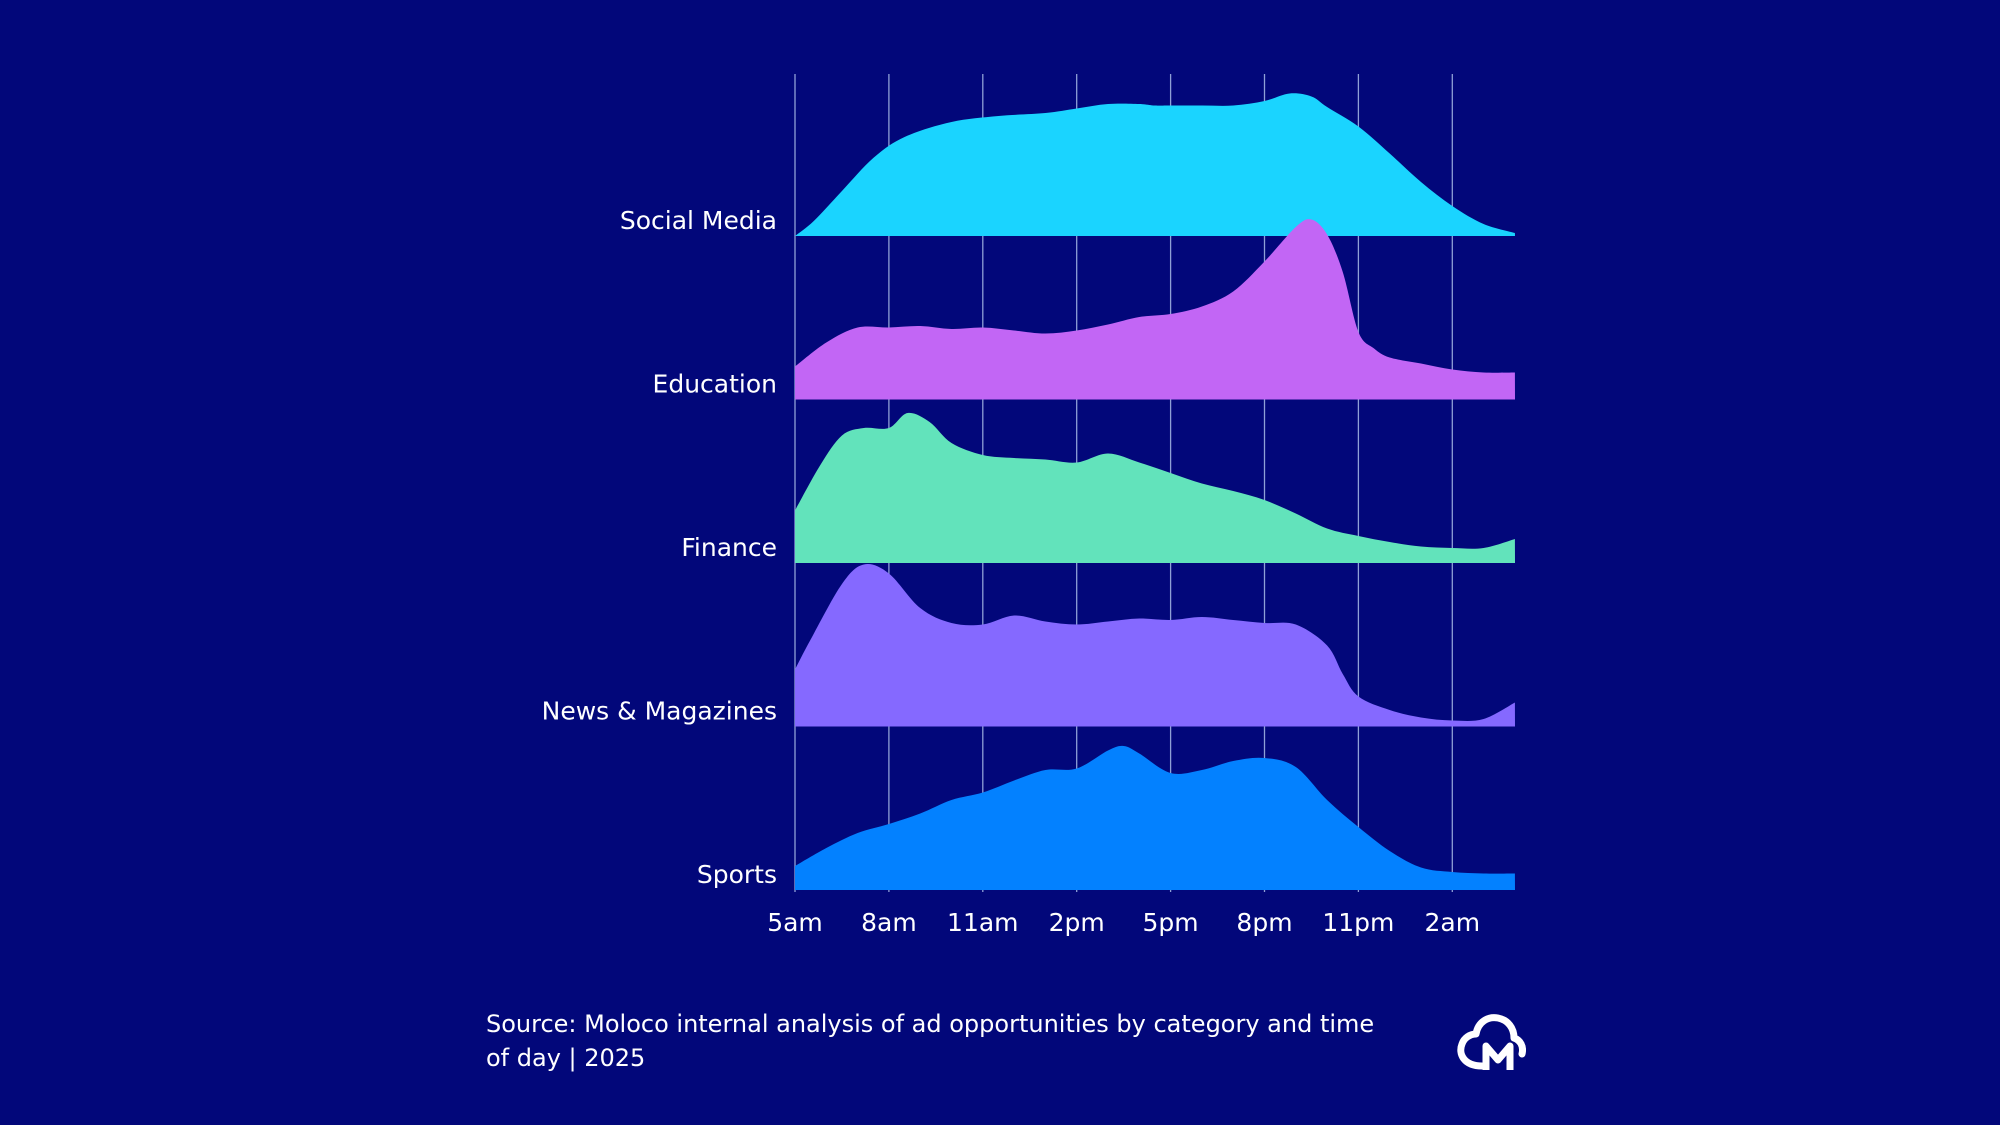 This screenshot has height=1125, width=2000. What do you see at coordinates (1155, 164) in the screenshot?
I see `ridge-social-media` at bounding box center [1155, 164].